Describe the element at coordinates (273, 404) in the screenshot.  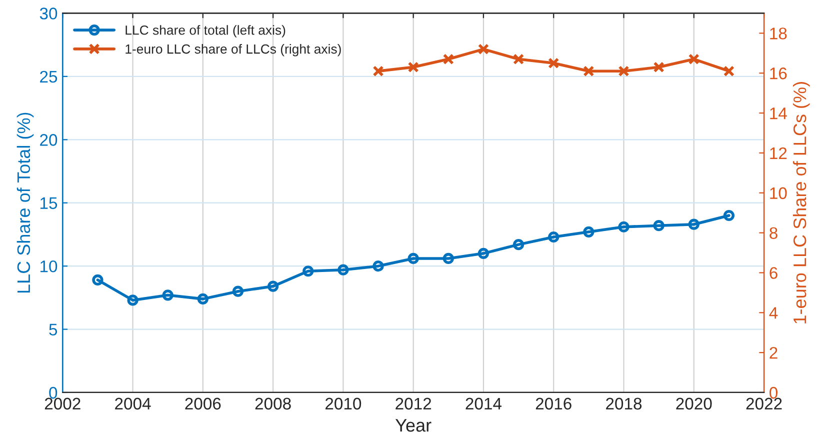
I see `x-tick-label: 2008` at that location.